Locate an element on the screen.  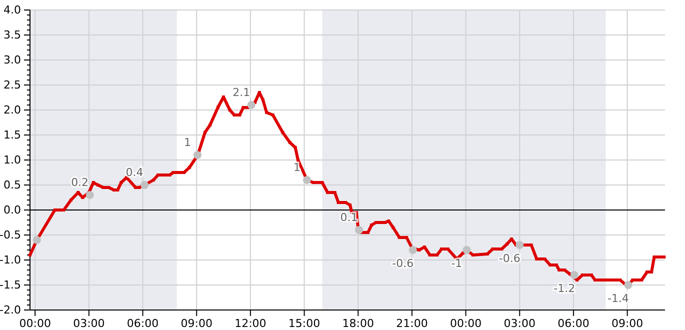
annotation: 0.2 is located at coordinates (80, 183).